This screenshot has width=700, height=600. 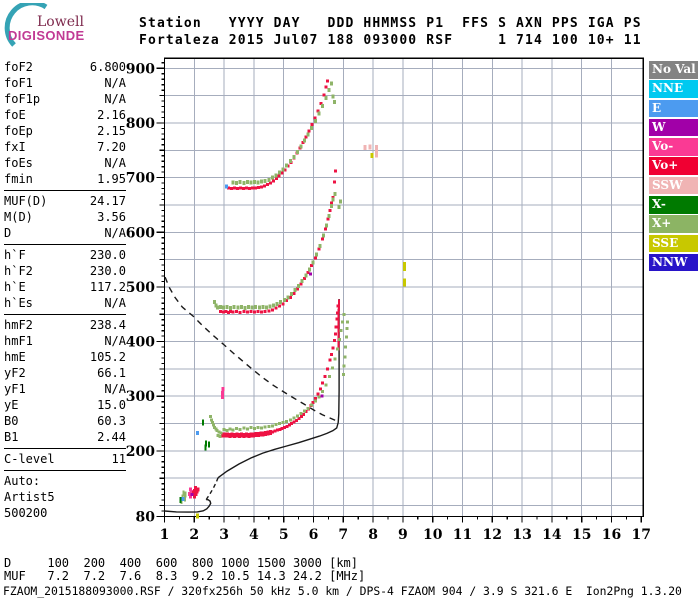 What do you see at coordinates (107, 357) in the screenshot?
I see `param-value: 105.2` at bounding box center [107, 357].